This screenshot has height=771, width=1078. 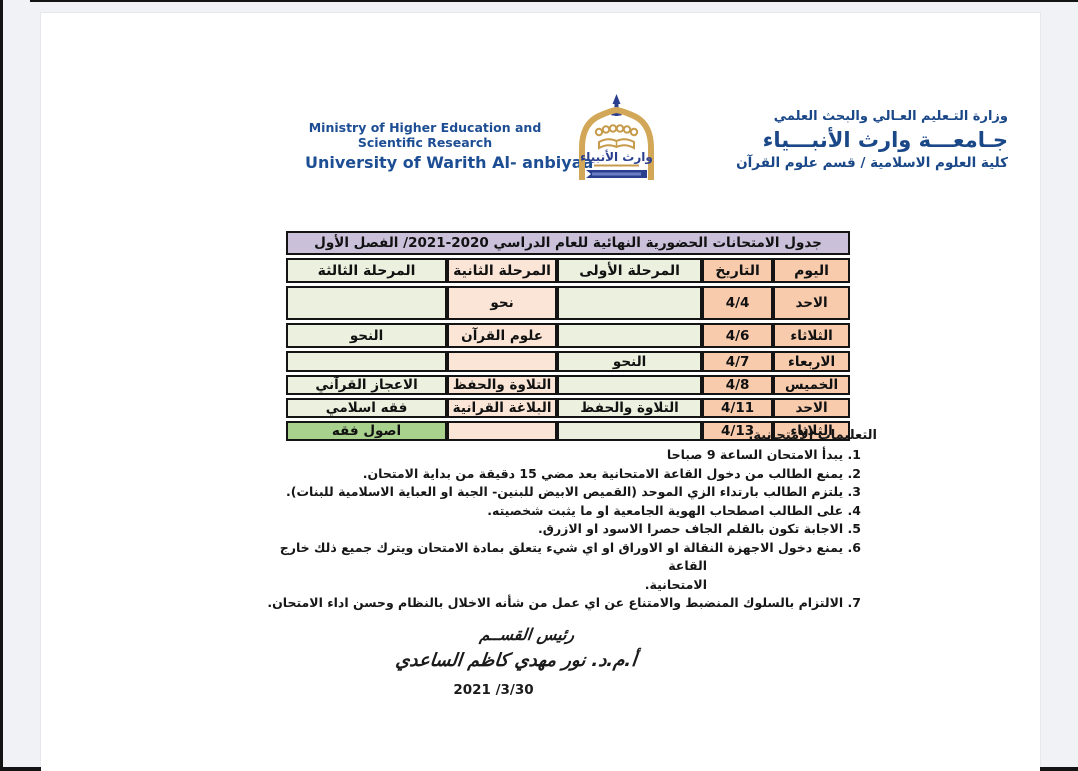 I want to click on page-edge-left, so click(x=1, y=385).